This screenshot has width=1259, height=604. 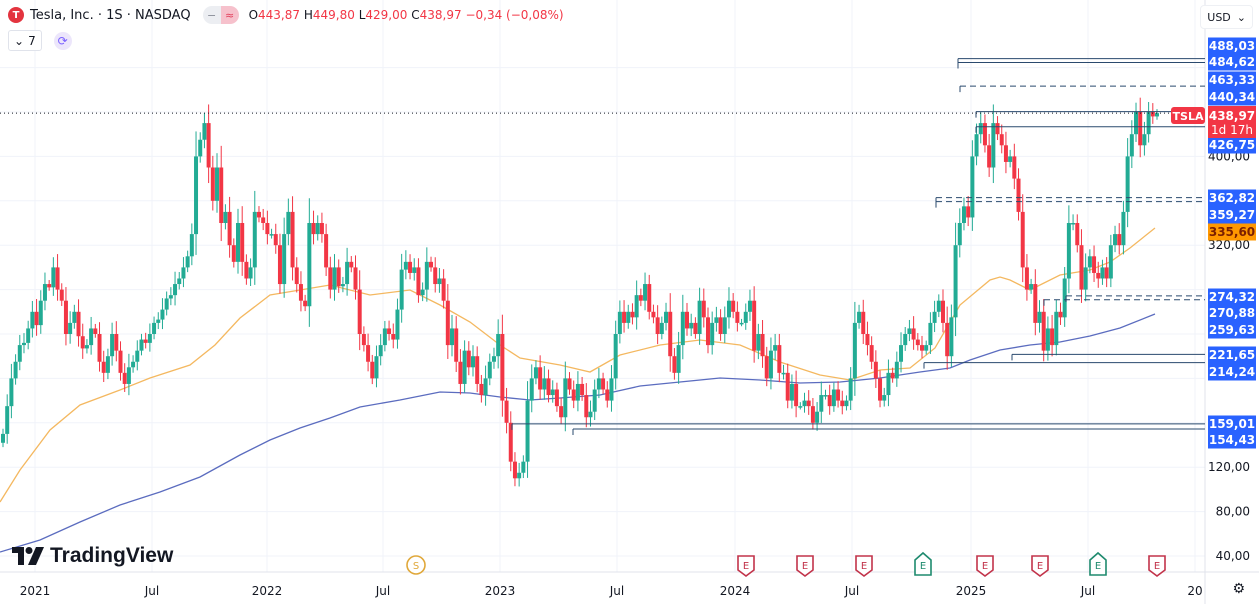 What do you see at coordinates (1233, 556) in the screenshot?
I see `svg-text: 40,00` at bounding box center [1233, 556].